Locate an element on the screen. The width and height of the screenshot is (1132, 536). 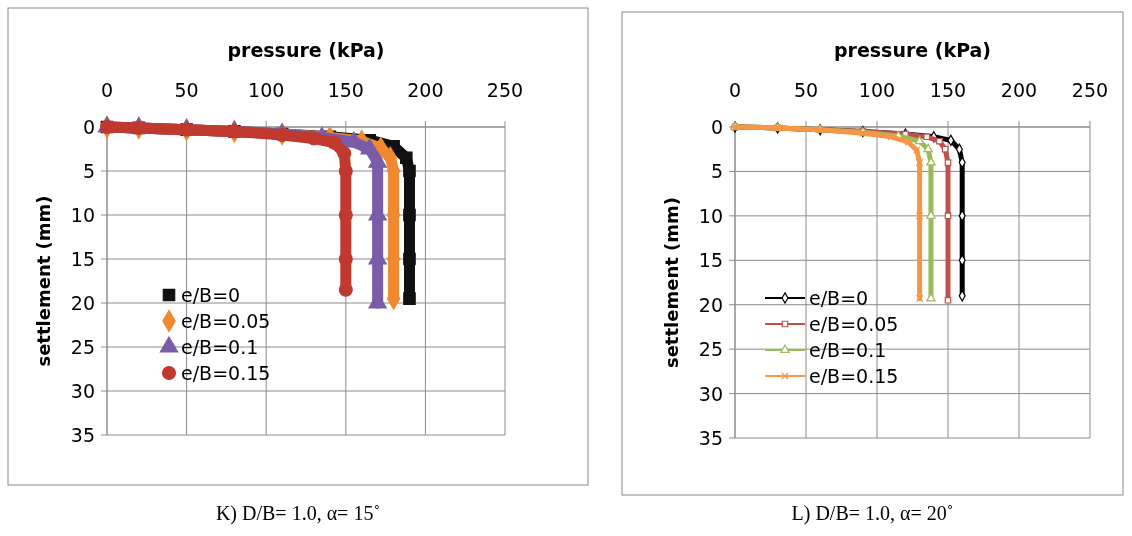
text: K) D/B= 1.0, α= 15˚ is located at coordinates (298, 513).